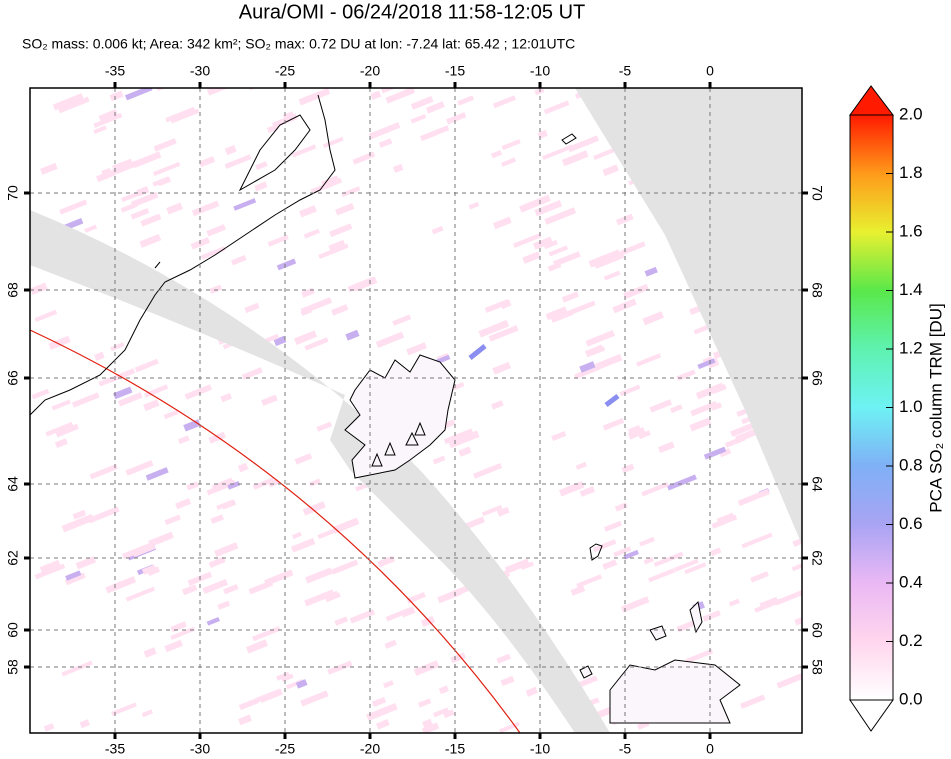 Image resolution: width=951 pixels, height=759 pixels. What do you see at coordinates (817, 290) in the screenshot?
I see `lat-label: 68` at bounding box center [817, 290].